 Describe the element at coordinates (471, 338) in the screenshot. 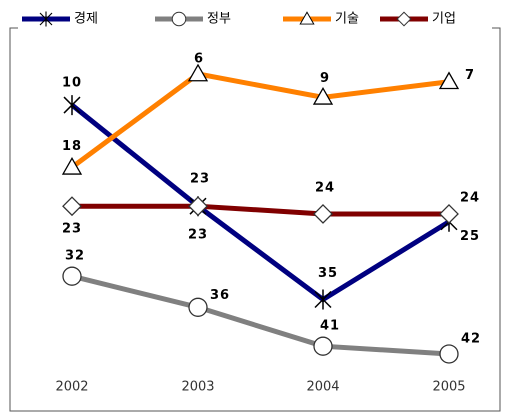

I see `data-label: 42` at that location.